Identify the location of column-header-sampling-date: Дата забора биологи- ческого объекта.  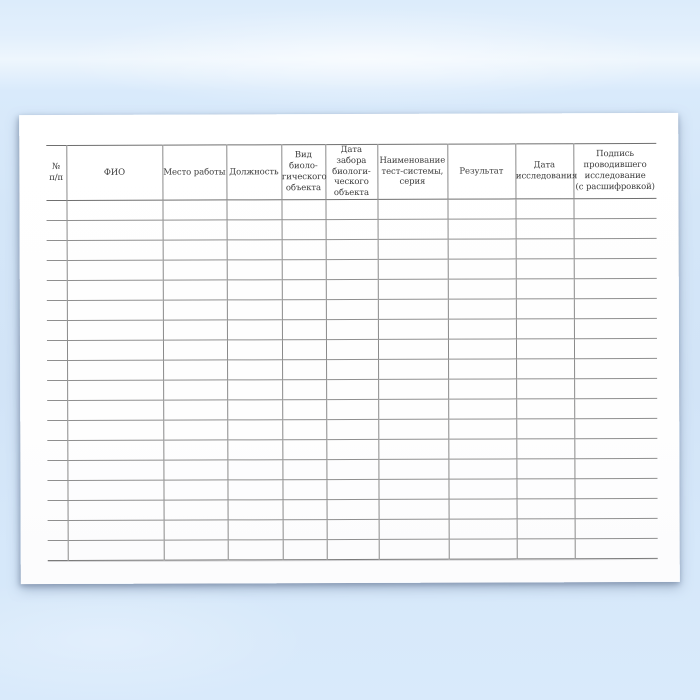
(351, 172).